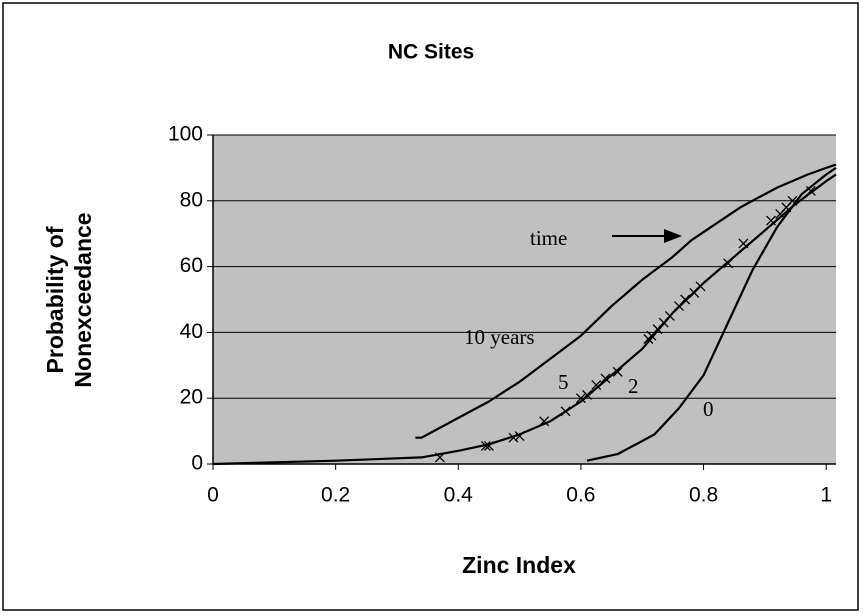 This screenshot has height=616, width=863. I want to click on annotation: 0, so click(708, 409).